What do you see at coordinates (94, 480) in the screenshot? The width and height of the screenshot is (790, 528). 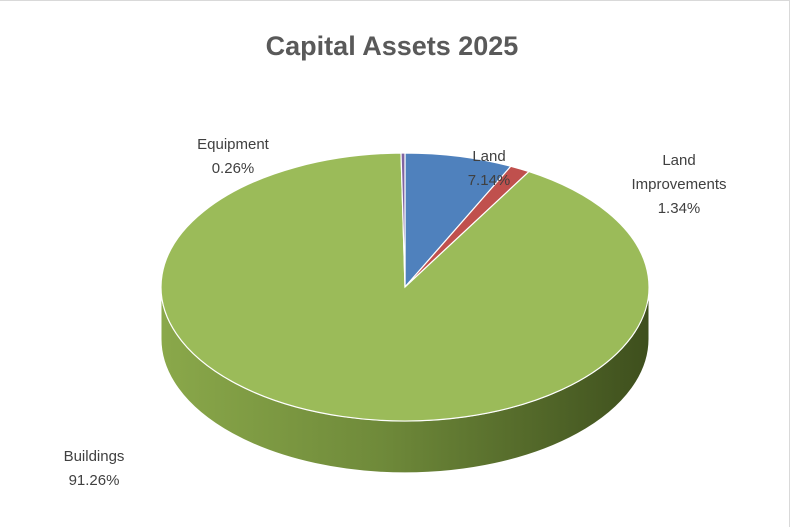 I see `label-buildings-value: 91.26%` at bounding box center [94, 480].